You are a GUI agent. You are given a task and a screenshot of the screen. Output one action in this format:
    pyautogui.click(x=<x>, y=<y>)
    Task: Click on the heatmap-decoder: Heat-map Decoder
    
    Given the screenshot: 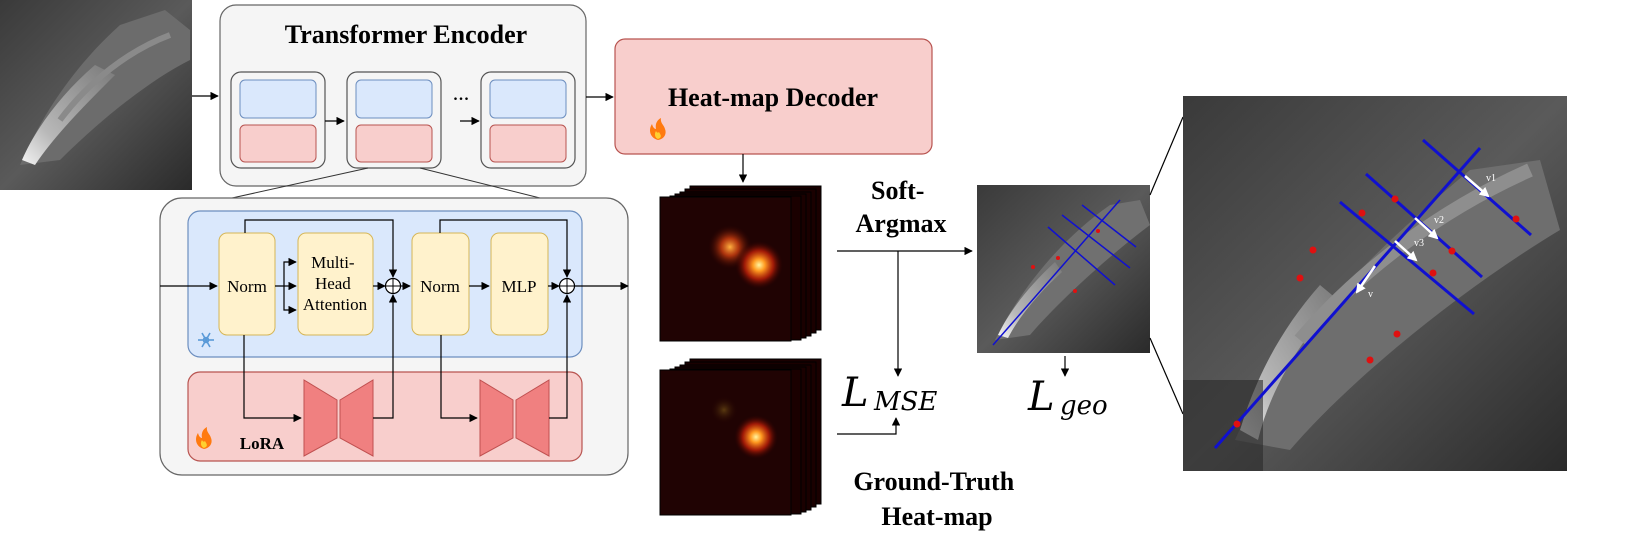 What is the action you would take?
    pyautogui.click(x=773, y=96)
    